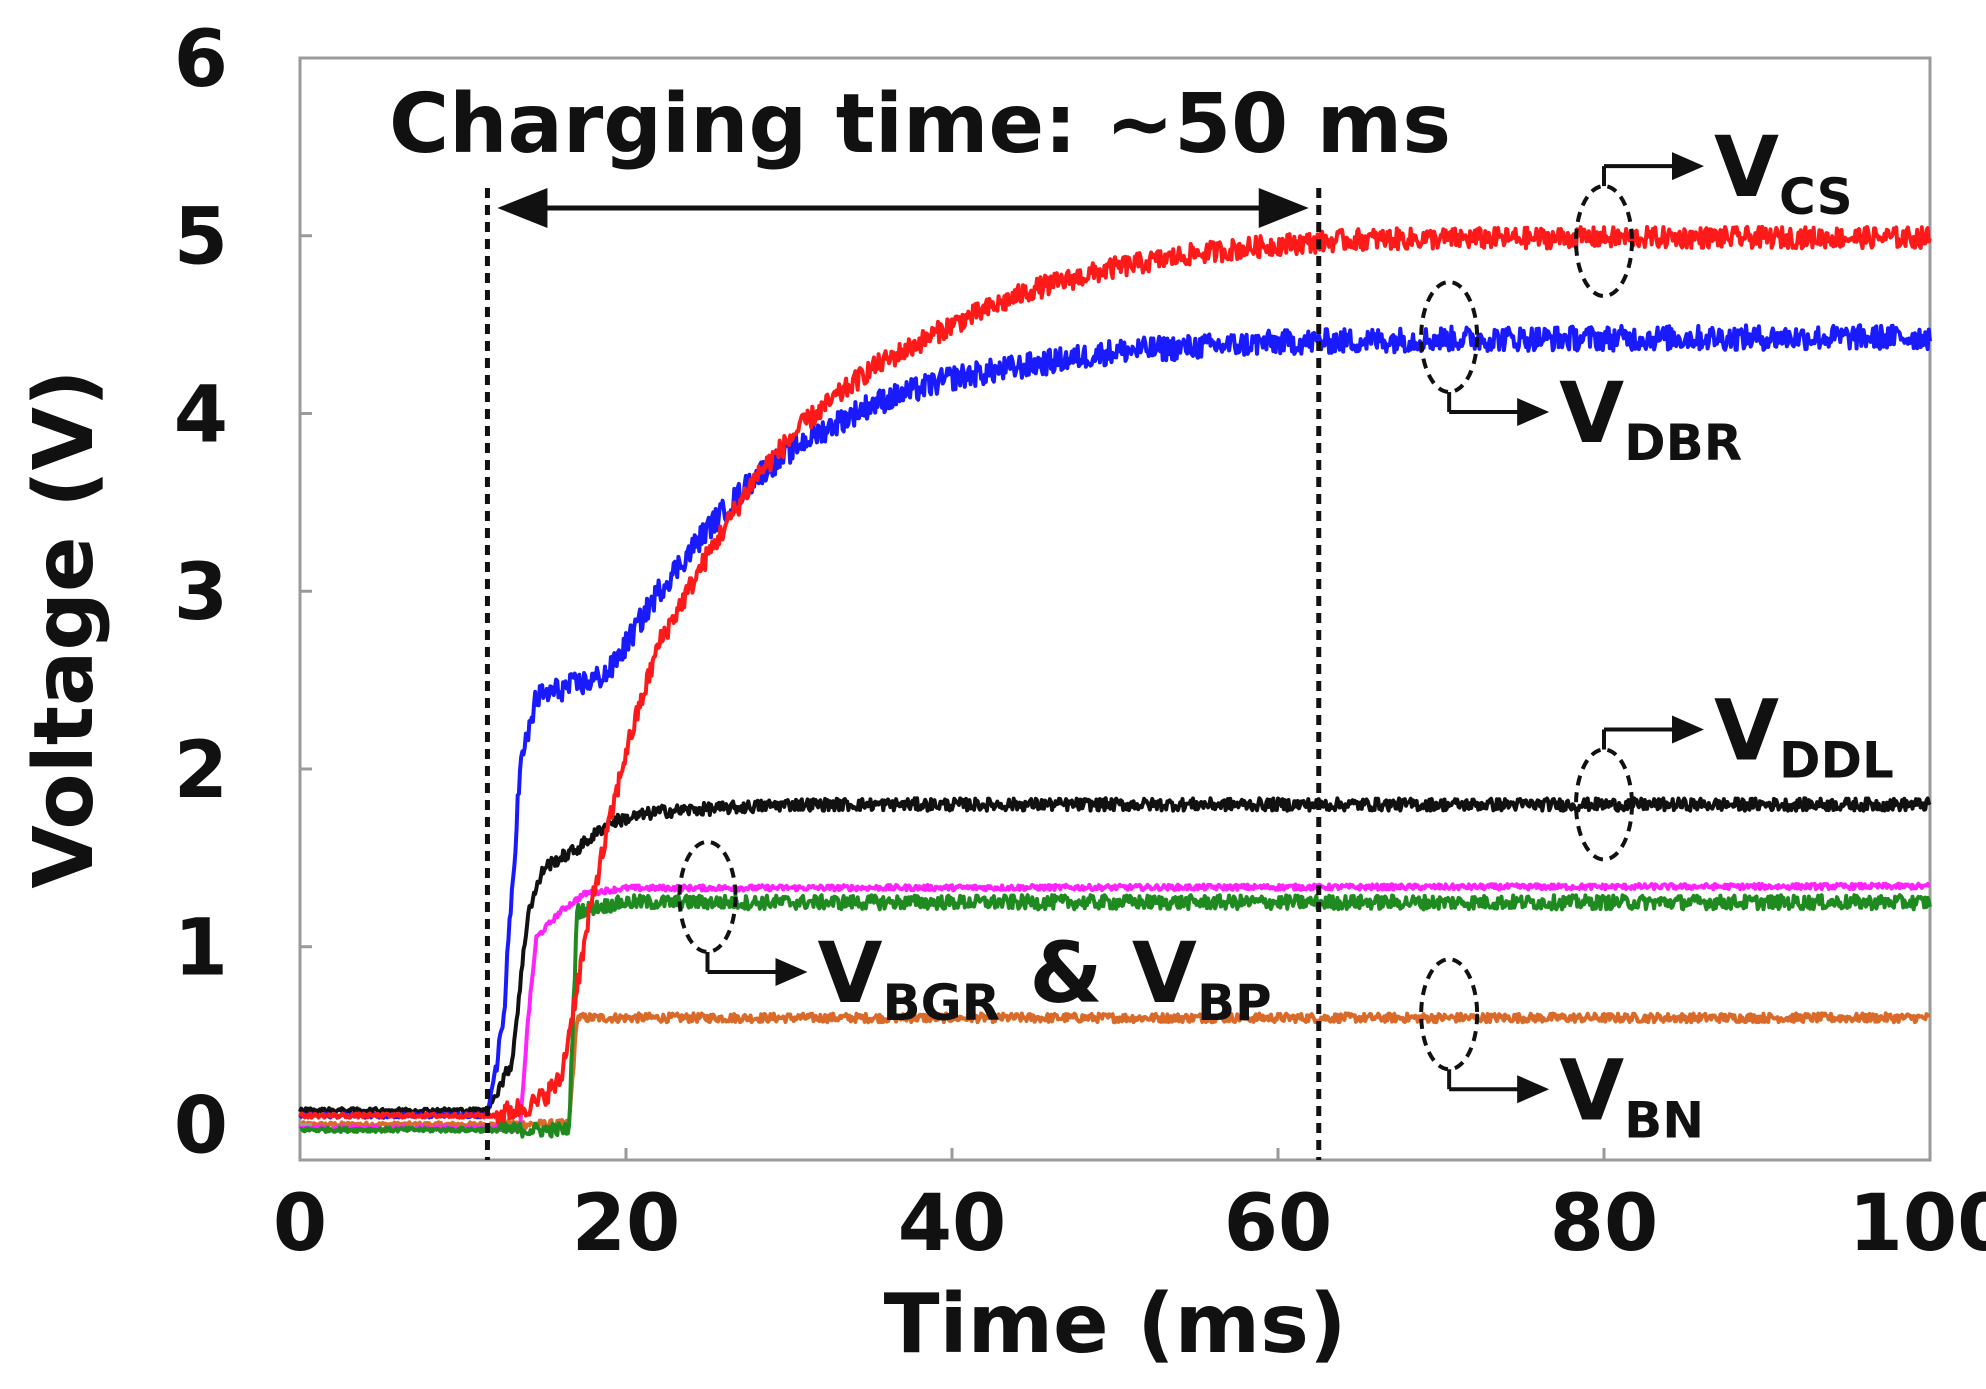 The height and width of the screenshot is (1389, 1986). I want to click on dashed-ellipse-marker-vcs, so click(1604, 241).